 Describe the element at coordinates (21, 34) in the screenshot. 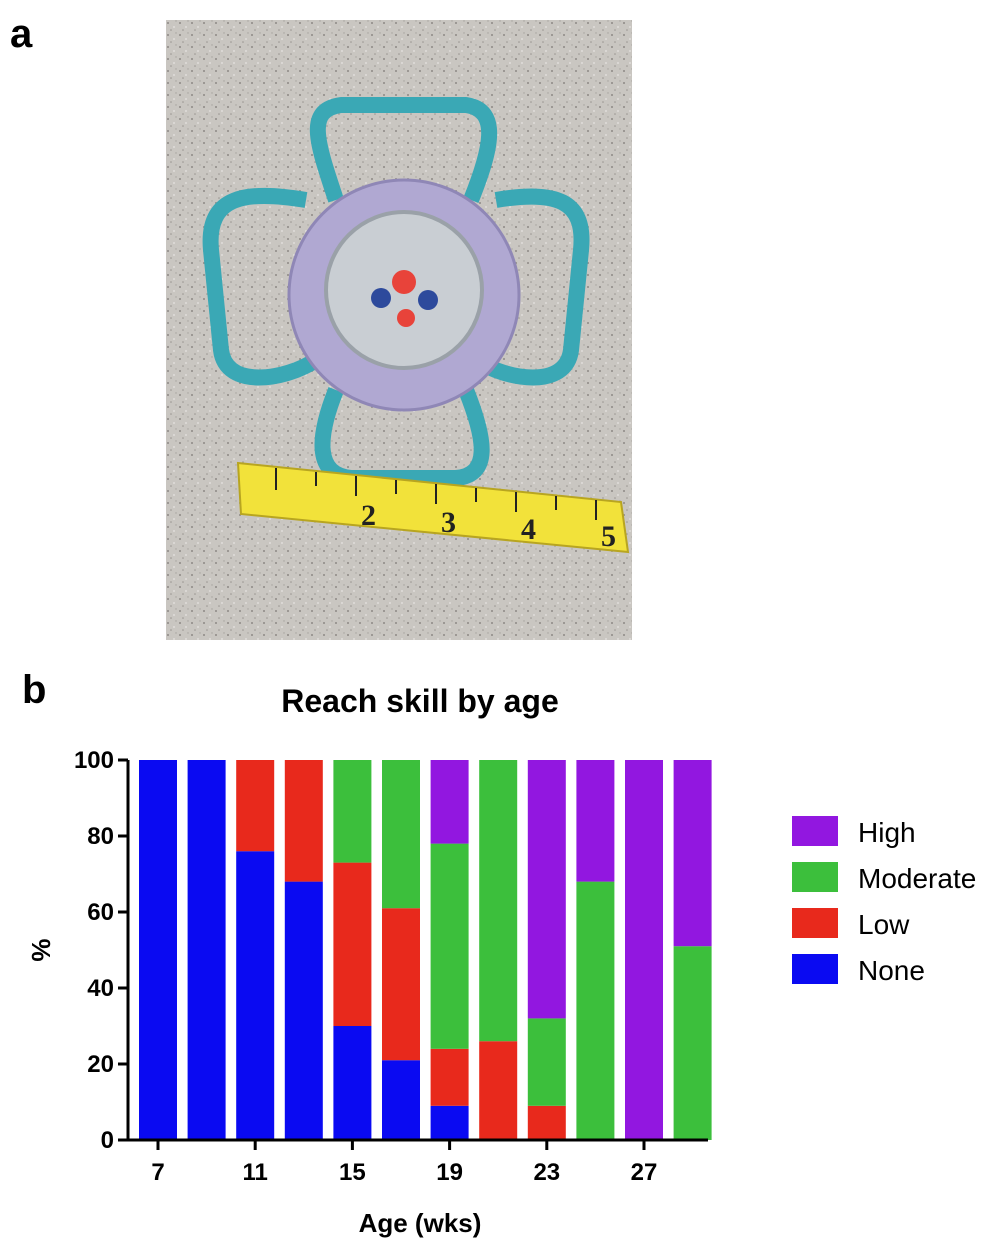

I see `panel-label-a: a` at that location.